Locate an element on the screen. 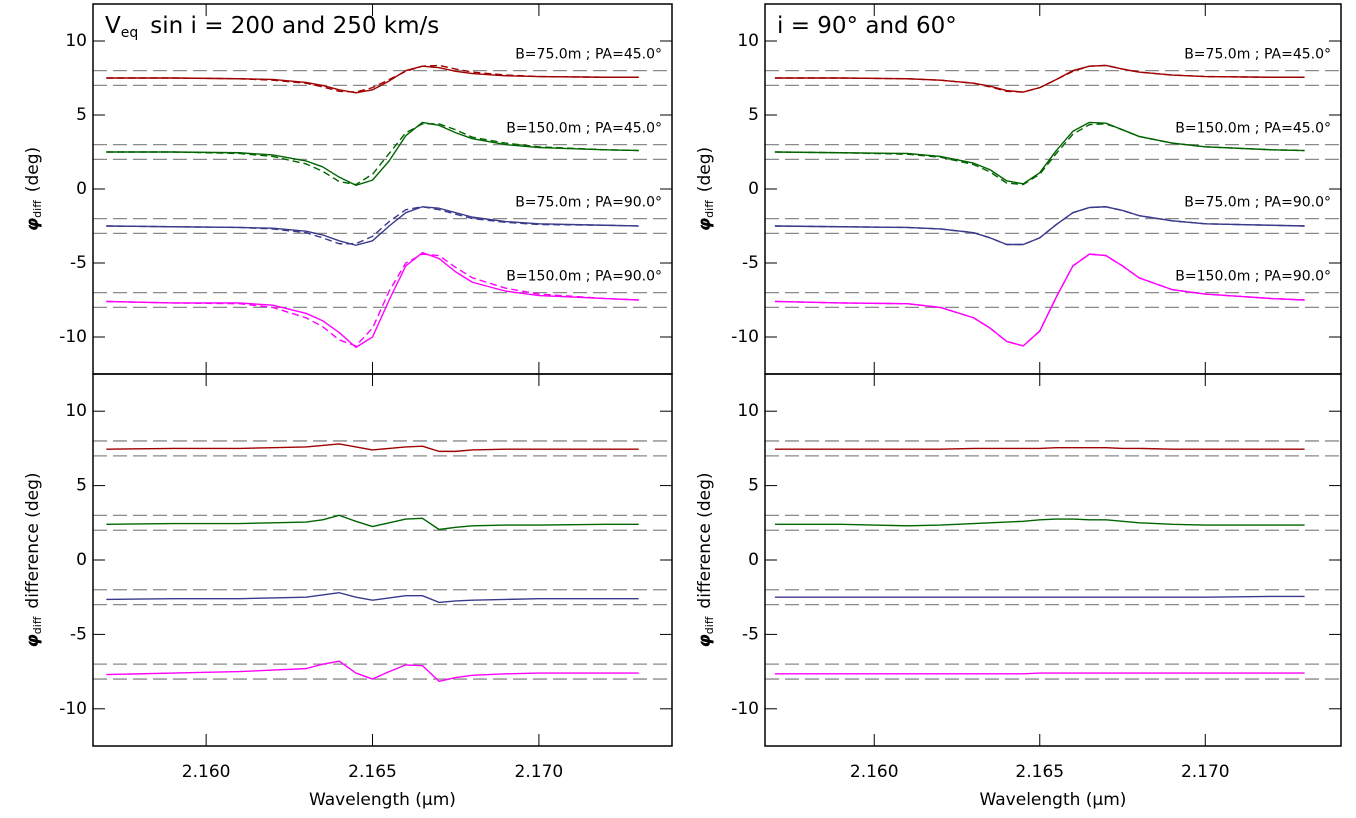 This screenshot has width=1356, height=818. panel-title: Veq sin i = 200 and 250 km/s is located at coordinates (272, 27).